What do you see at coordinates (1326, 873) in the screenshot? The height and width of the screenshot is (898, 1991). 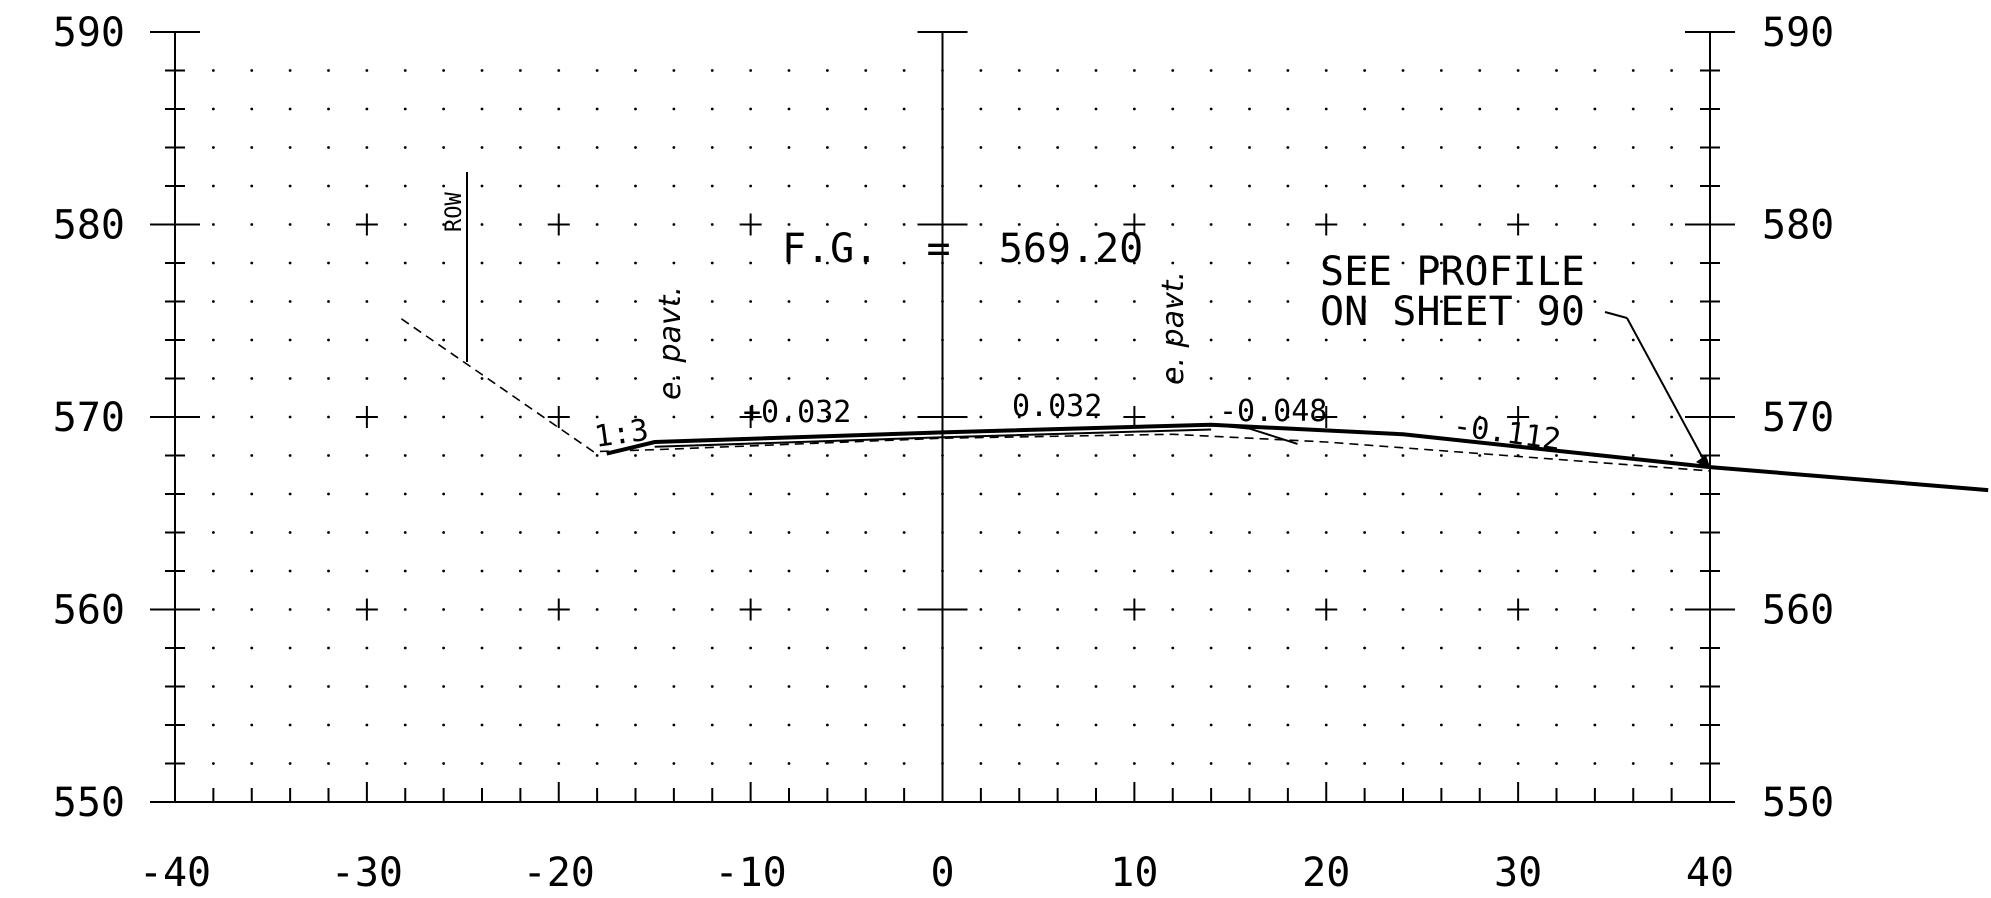 I see `x-tick-label: 20` at bounding box center [1326, 873].